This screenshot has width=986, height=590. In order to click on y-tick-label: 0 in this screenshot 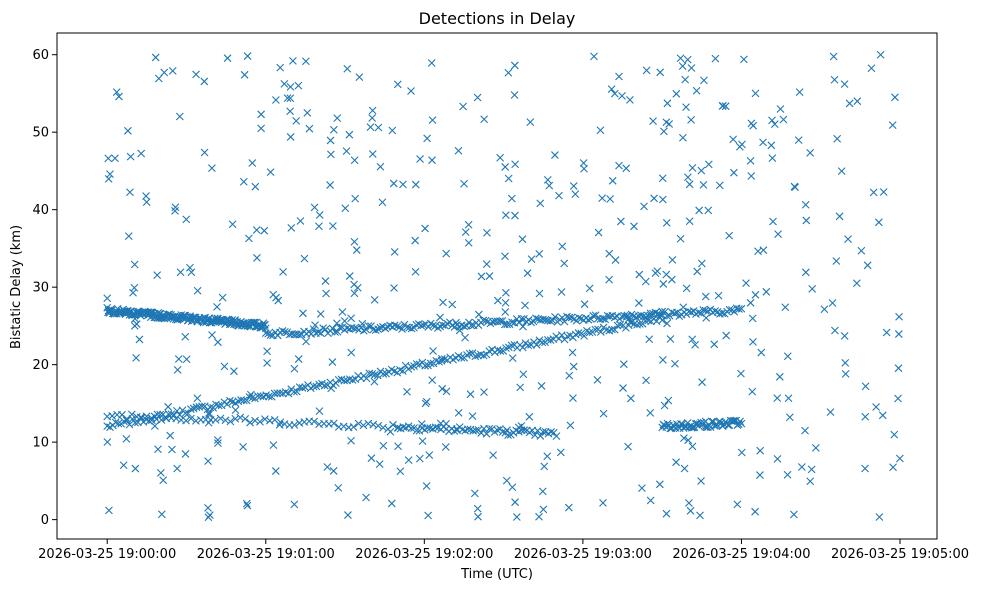, I will do `click(45, 520)`.